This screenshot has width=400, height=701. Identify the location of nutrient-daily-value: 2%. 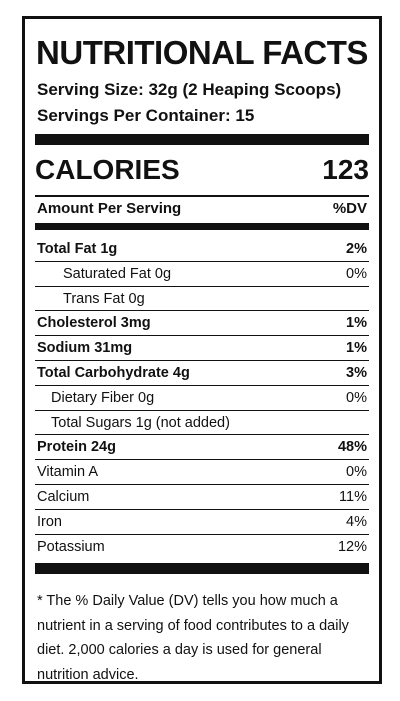
(356, 249).